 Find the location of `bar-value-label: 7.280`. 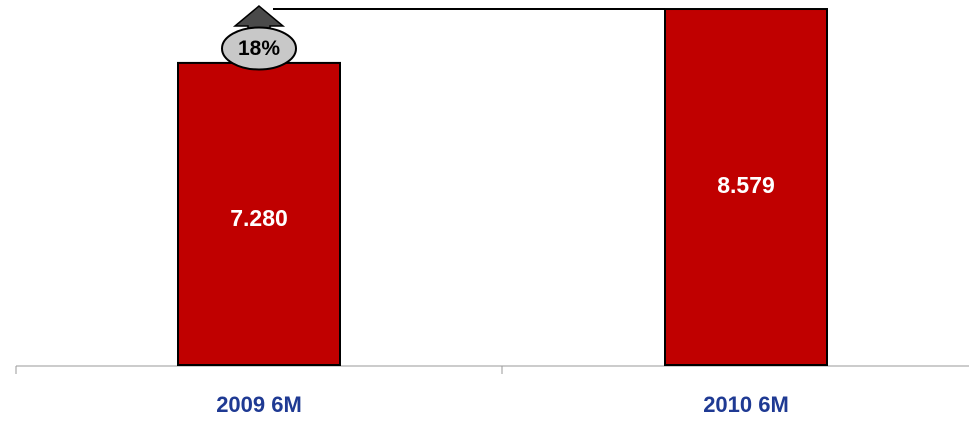

bar-value-label: 7.280 is located at coordinates (259, 218).